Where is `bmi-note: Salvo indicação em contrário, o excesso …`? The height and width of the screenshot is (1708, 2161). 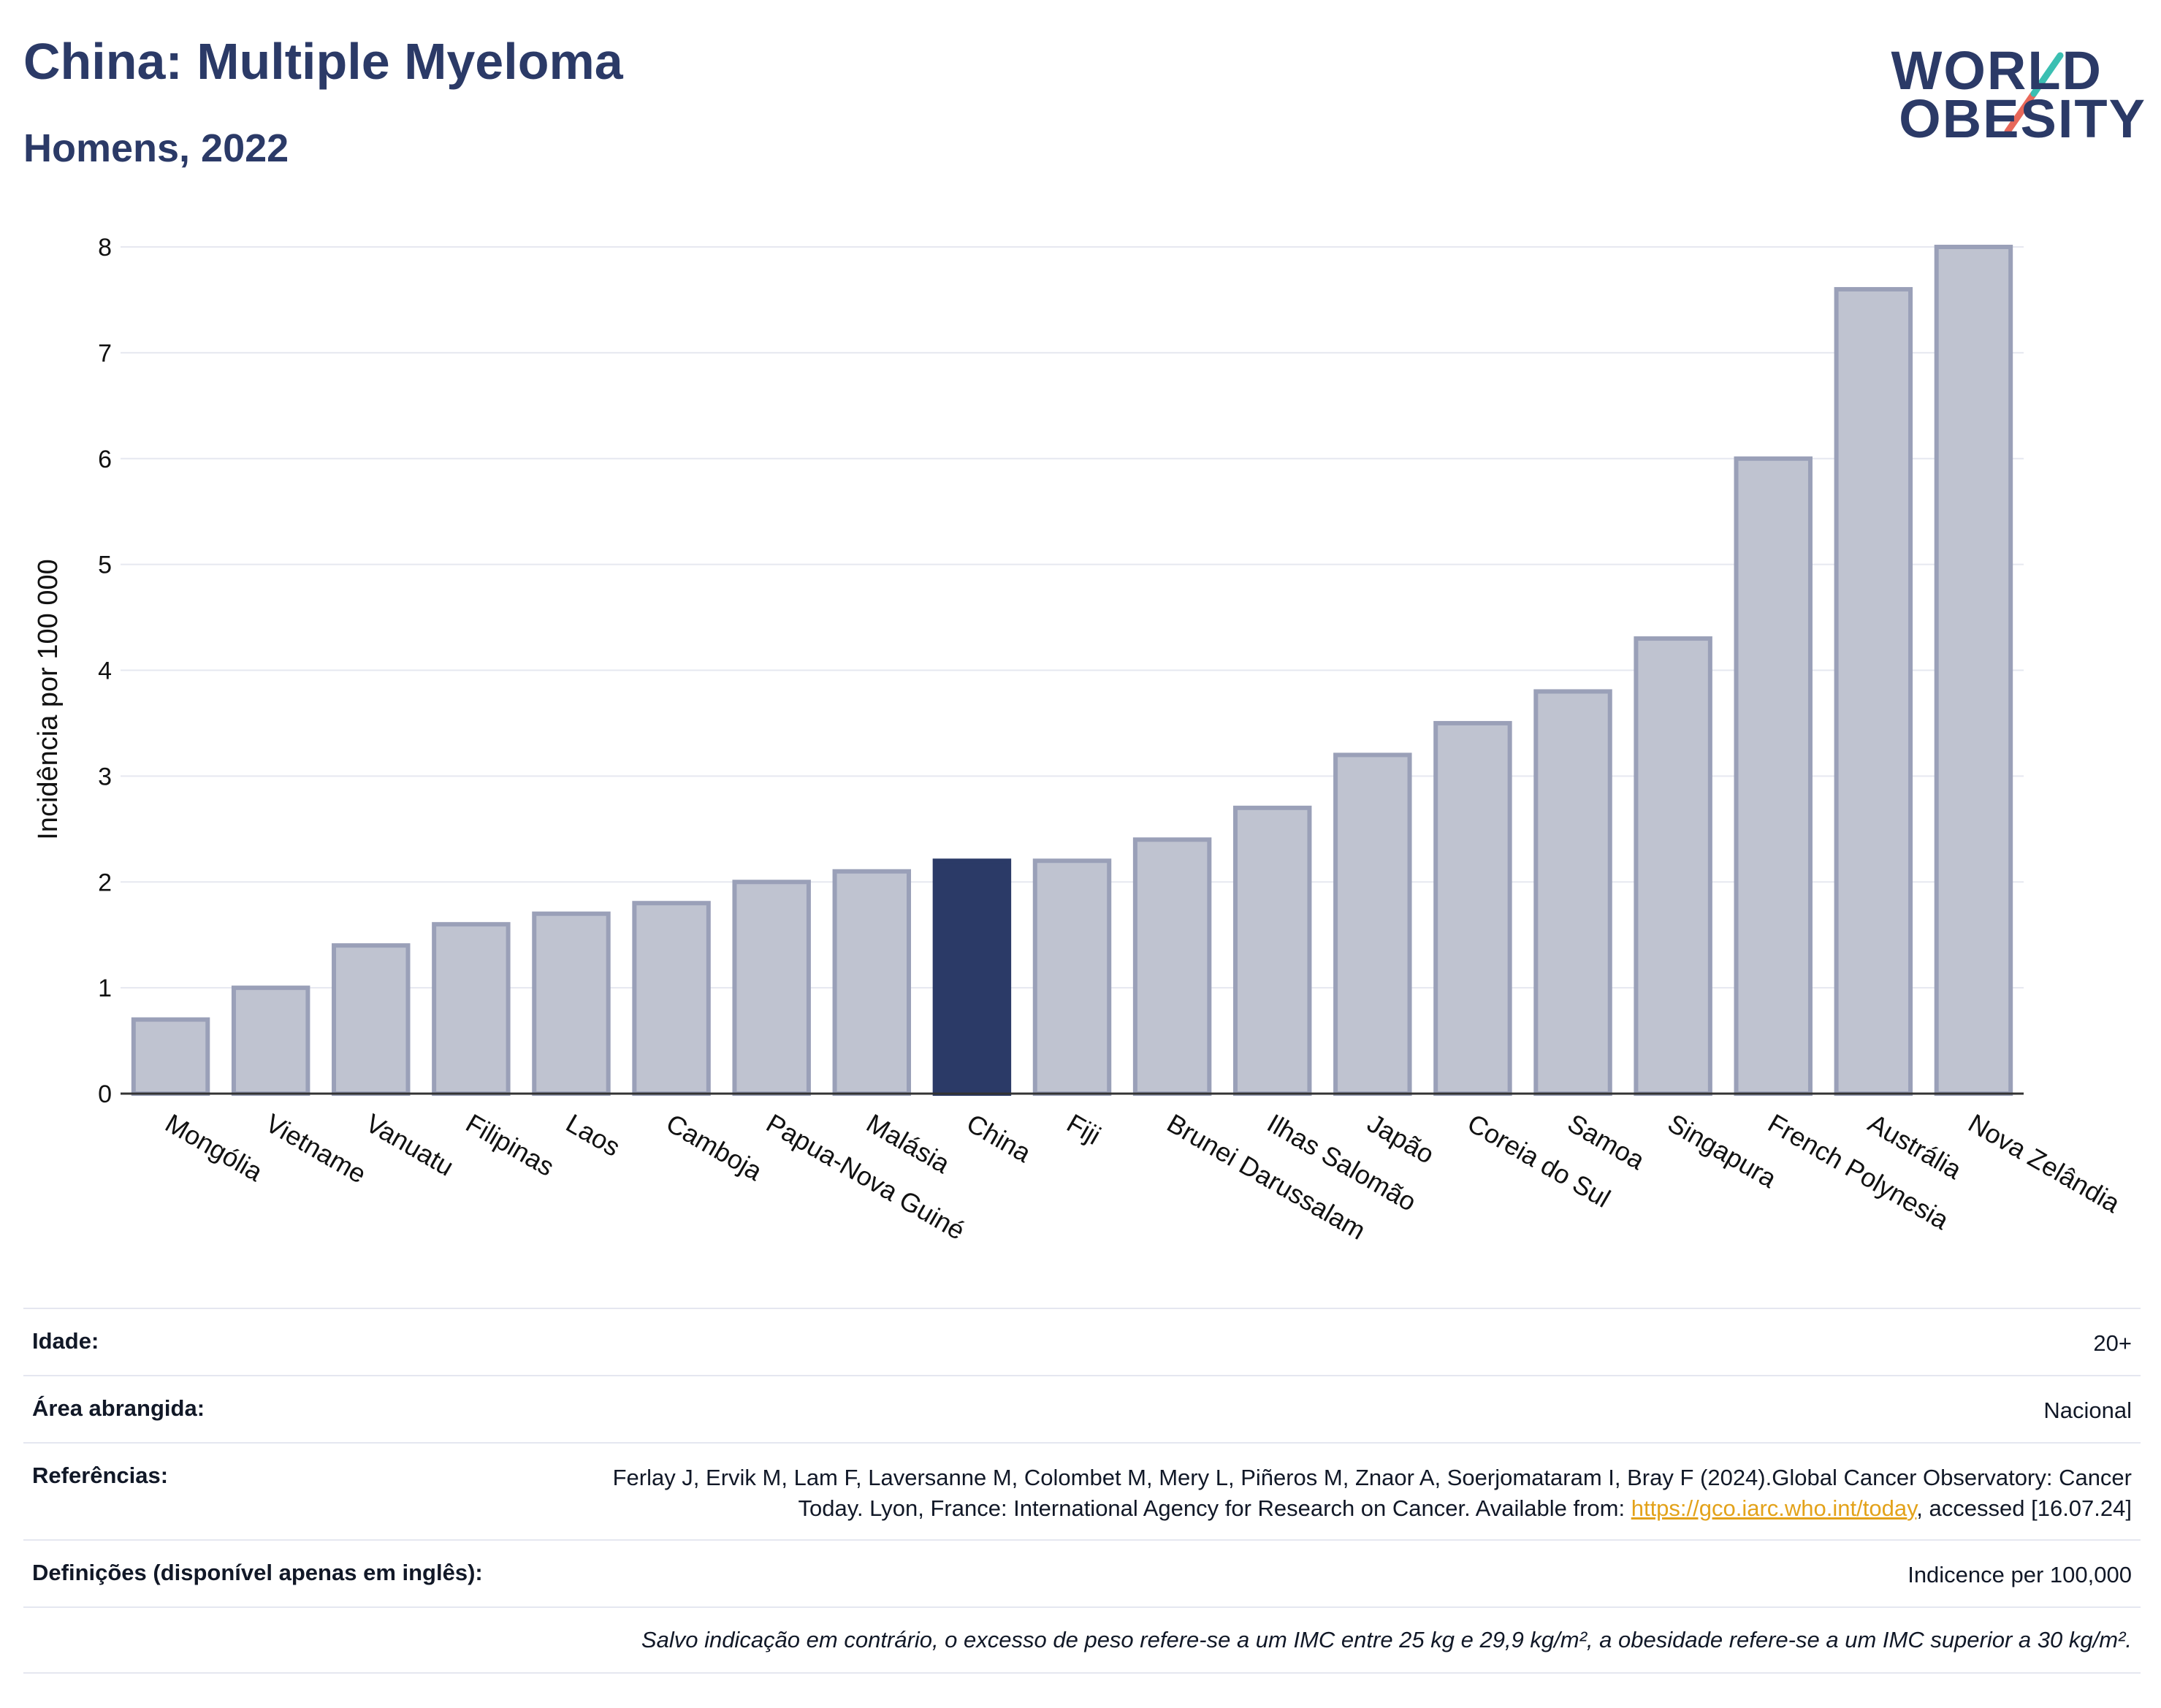 bmi-note: Salvo indicação em contrário, o excesso … is located at coordinates (1082, 1640).